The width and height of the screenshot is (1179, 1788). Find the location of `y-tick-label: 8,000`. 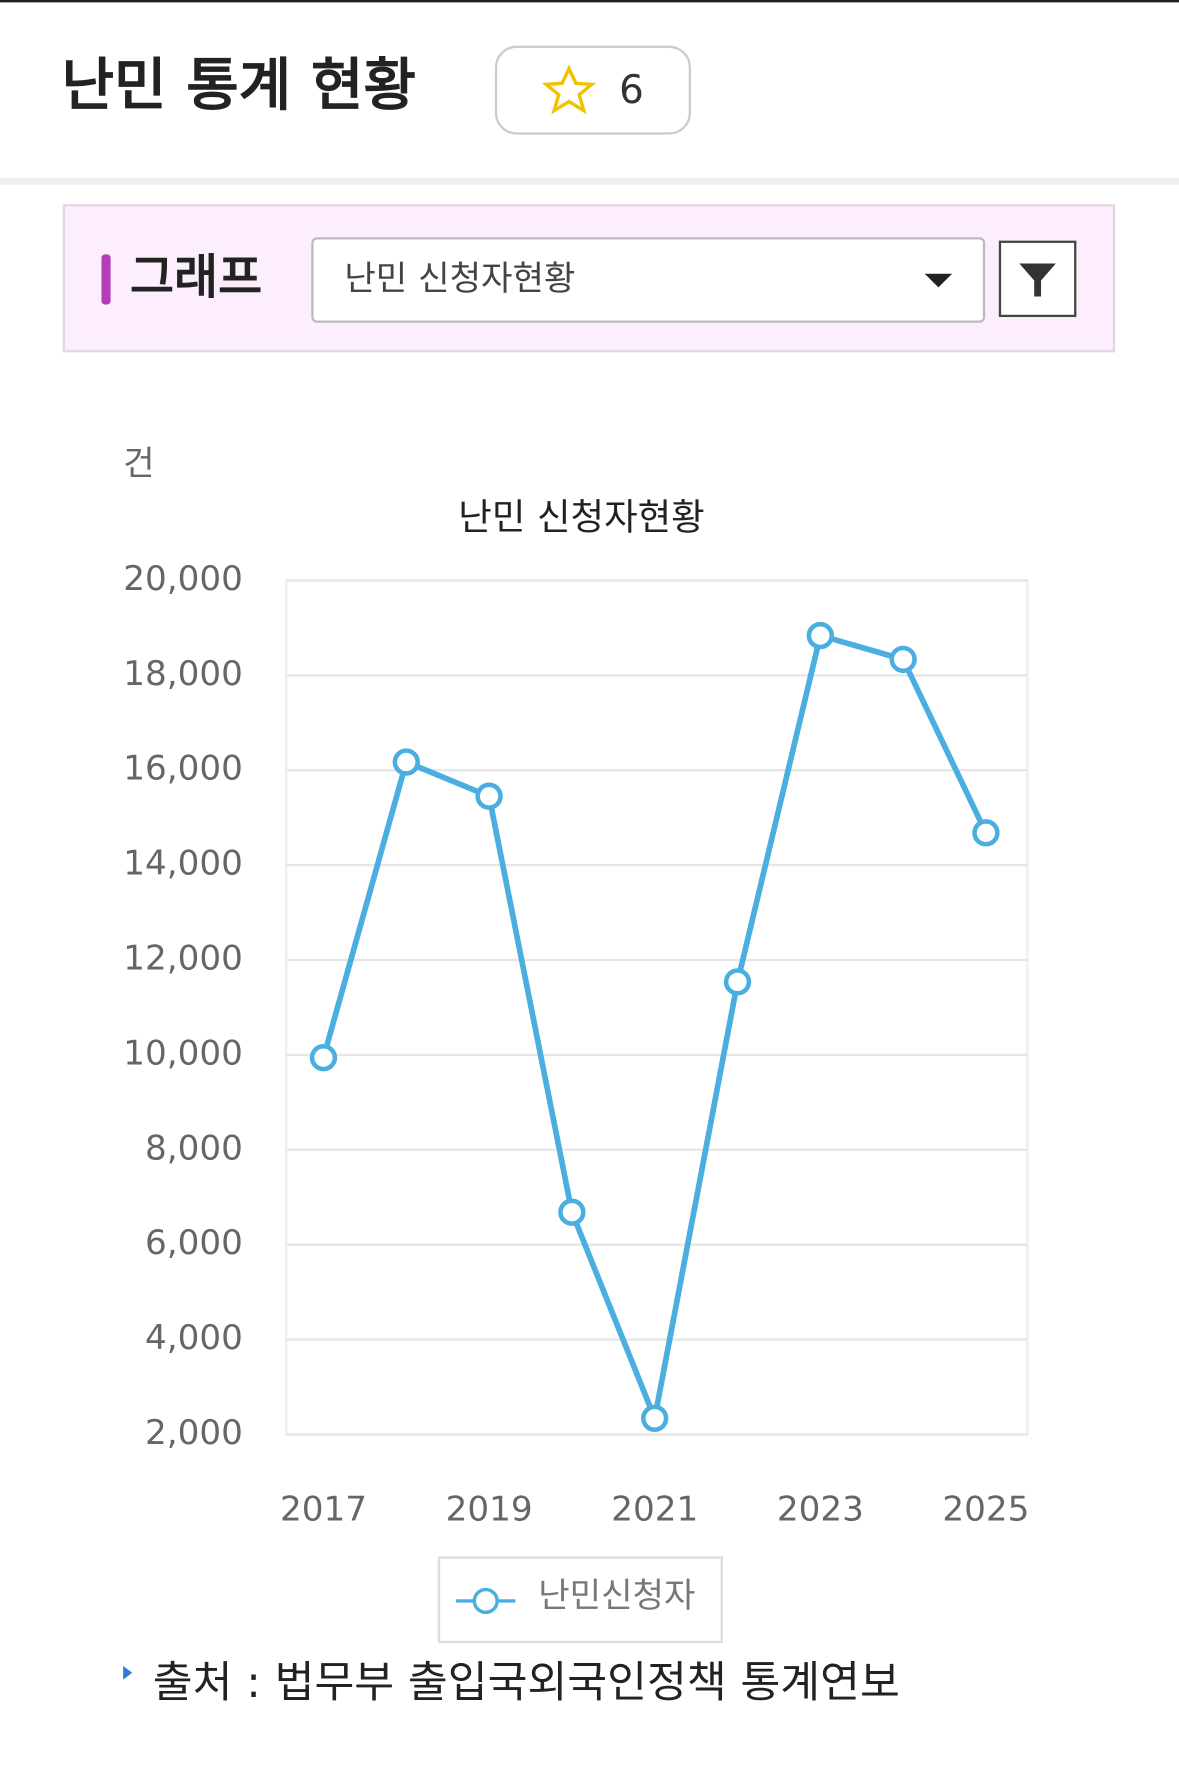

y-tick-label: 8,000 is located at coordinates (194, 1148).